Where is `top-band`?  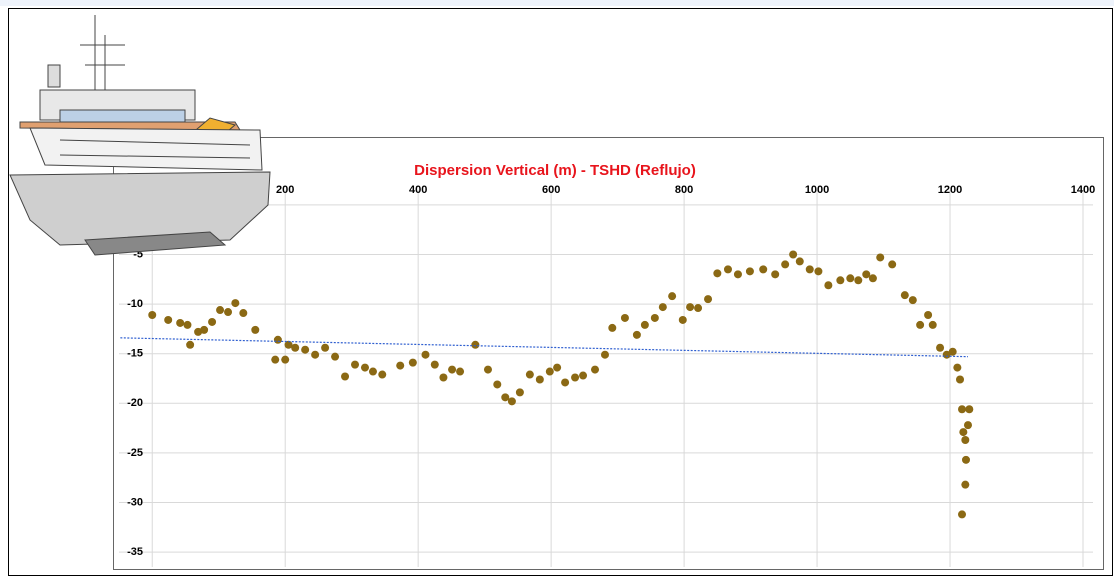
top-band is located at coordinates (557, 3).